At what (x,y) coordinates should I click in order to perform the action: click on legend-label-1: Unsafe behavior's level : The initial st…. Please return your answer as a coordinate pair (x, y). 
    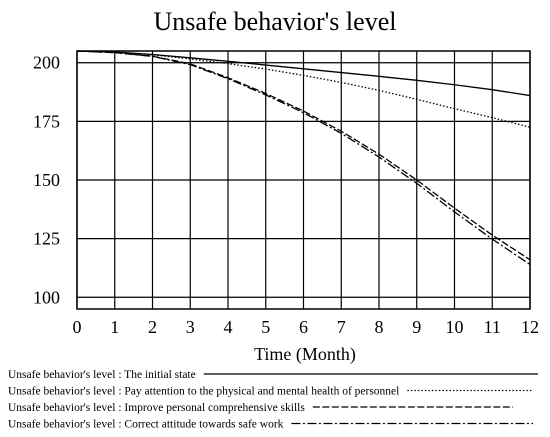
    Looking at the image, I should click on (102, 375).